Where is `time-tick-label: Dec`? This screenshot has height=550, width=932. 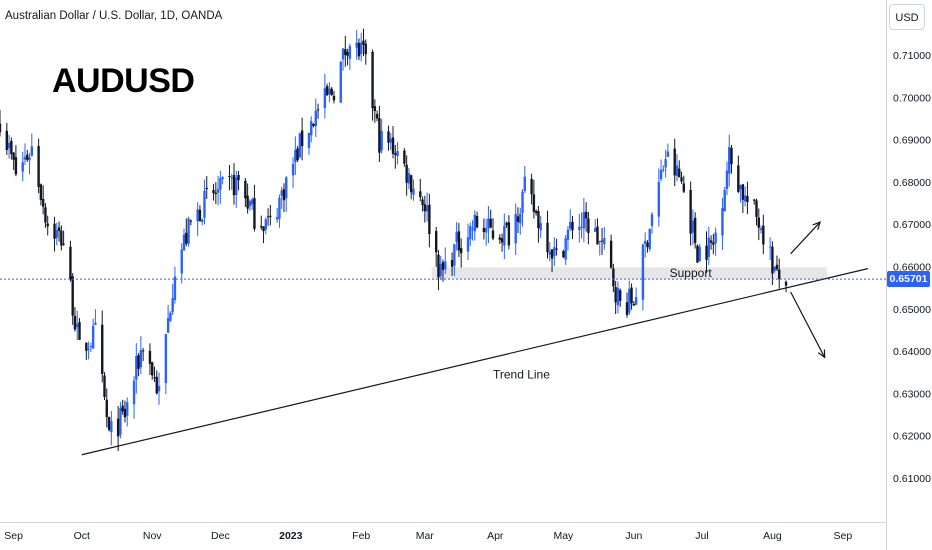
time-tick-label: Dec is located at coordinates (220, 536).